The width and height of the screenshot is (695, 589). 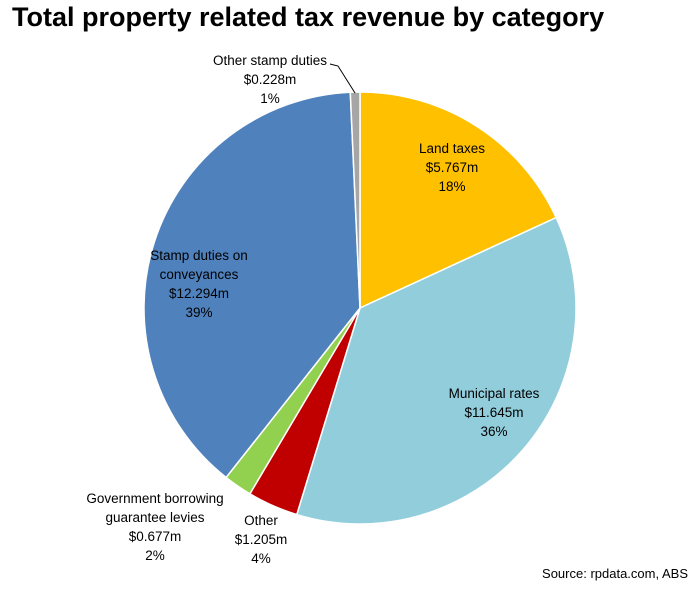 I want to click on data-label-stamp-duties-on-conveyances: Stamp duties on conveyances $12.294m 39%, so click(x=199, y=284).